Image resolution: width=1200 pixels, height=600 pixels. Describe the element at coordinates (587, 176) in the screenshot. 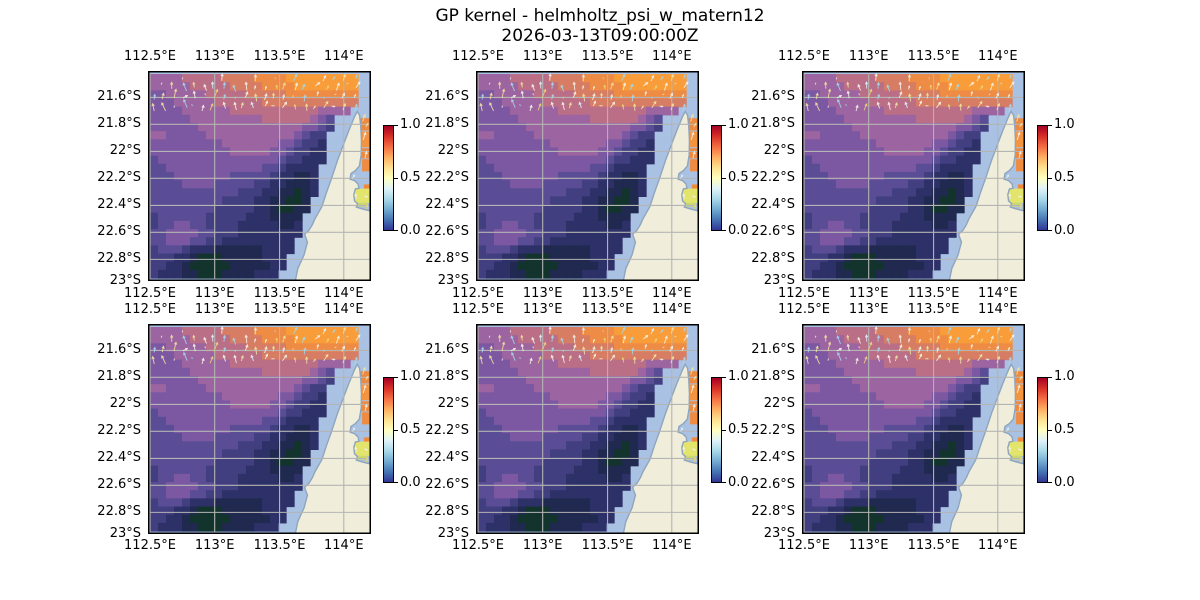

I see `map-canvas-r1c2` at that location.